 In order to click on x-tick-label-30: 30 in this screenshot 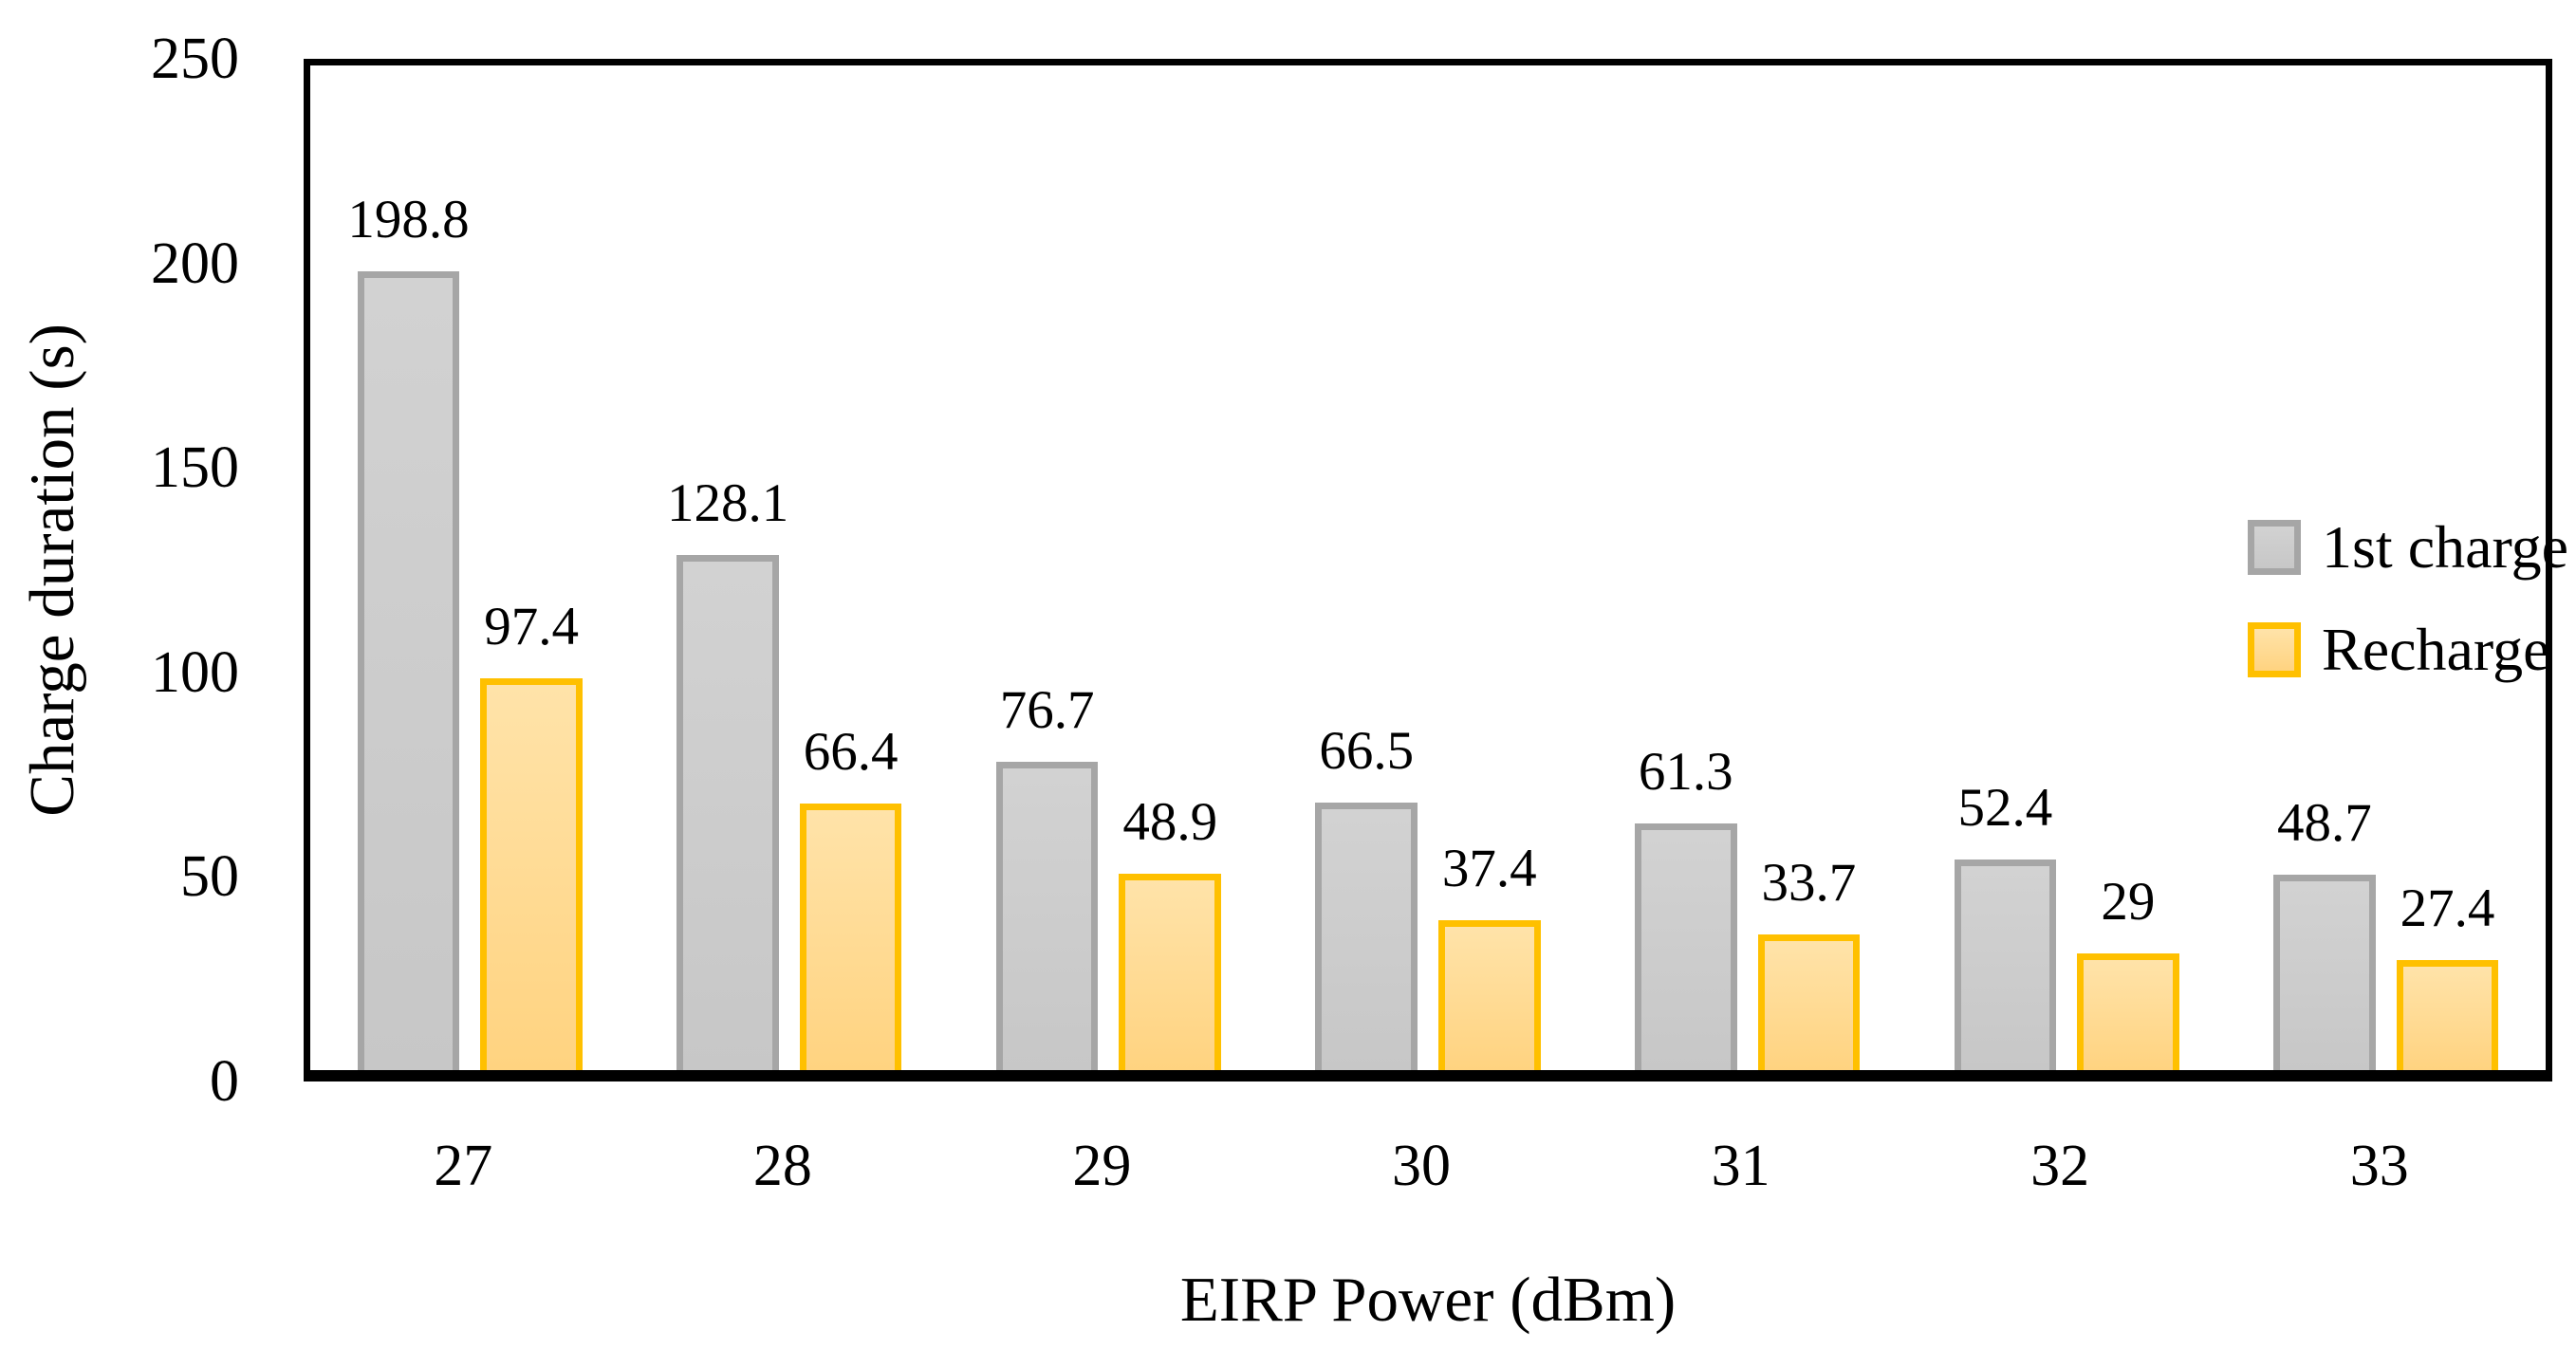, I will do `click(1421, 1166)`.